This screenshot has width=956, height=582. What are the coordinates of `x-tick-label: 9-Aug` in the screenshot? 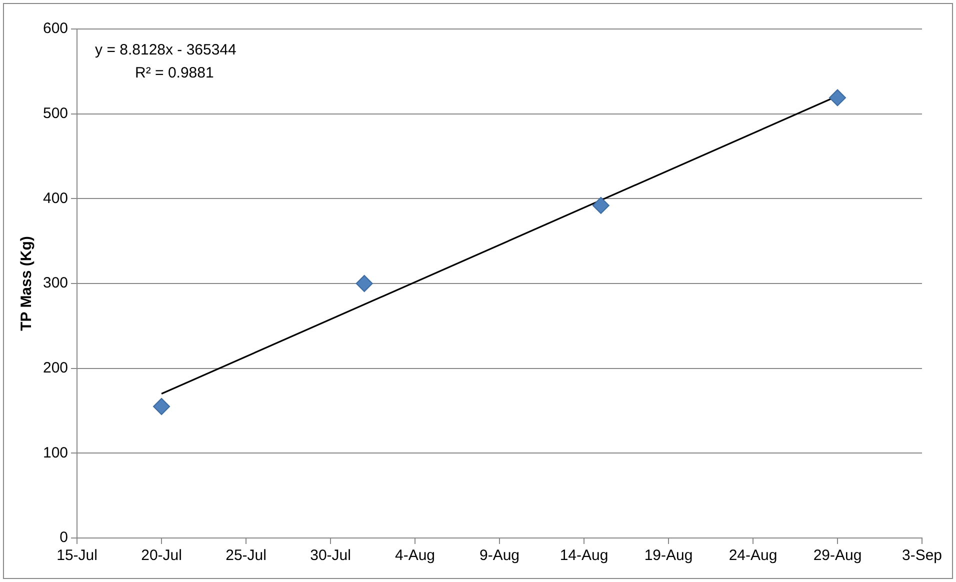 It's located at (500, 555).